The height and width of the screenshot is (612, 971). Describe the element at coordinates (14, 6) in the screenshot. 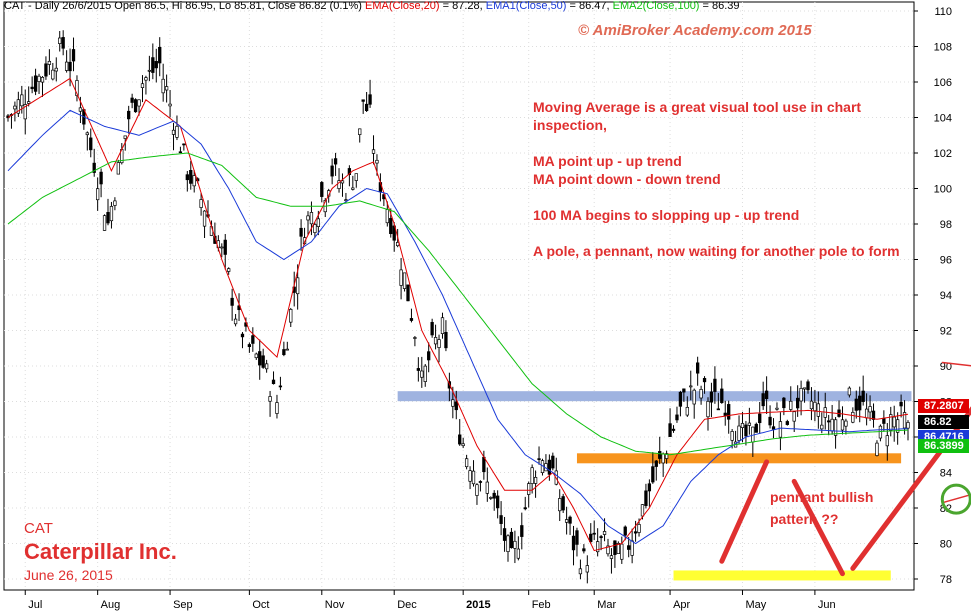

I see `header-ticker: CAT` at that location.